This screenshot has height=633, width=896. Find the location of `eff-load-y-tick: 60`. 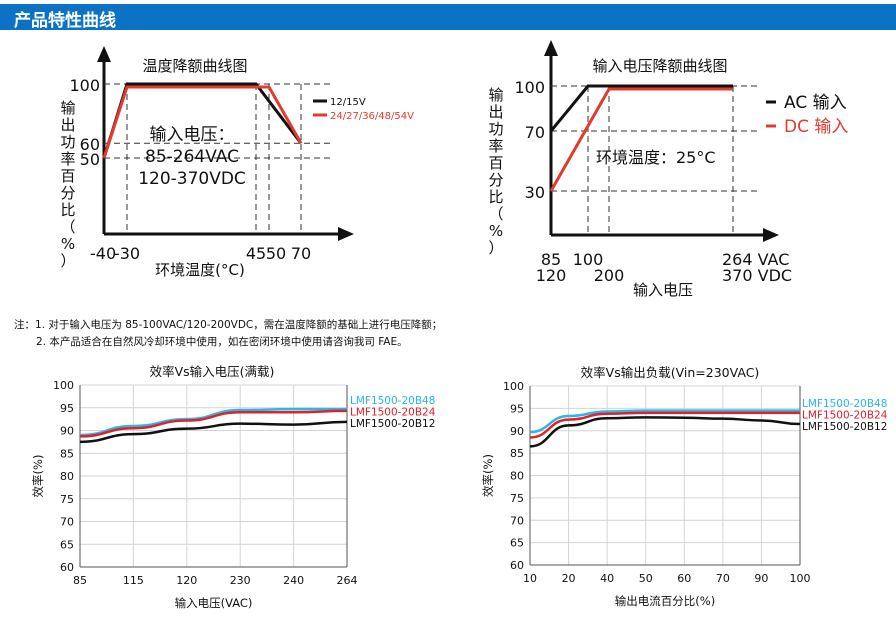

eff-load-y-tick: 60 is located at coordinates (517, 565).